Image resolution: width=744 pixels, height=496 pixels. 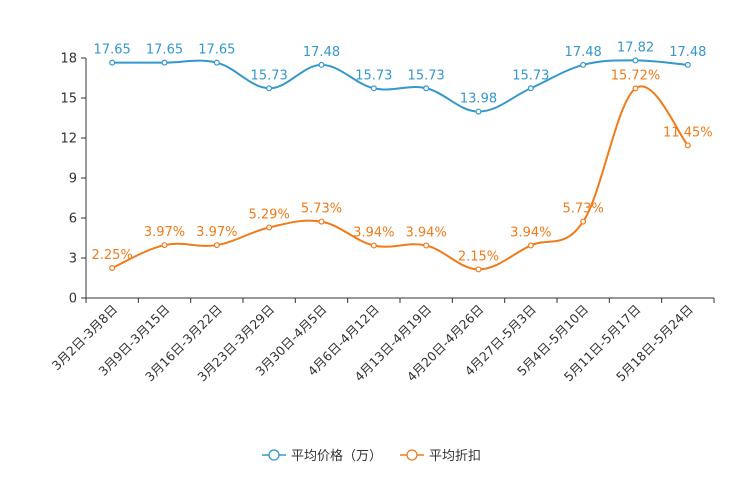 I want to click on data-label: 17.82, so click(x=635, y=47).